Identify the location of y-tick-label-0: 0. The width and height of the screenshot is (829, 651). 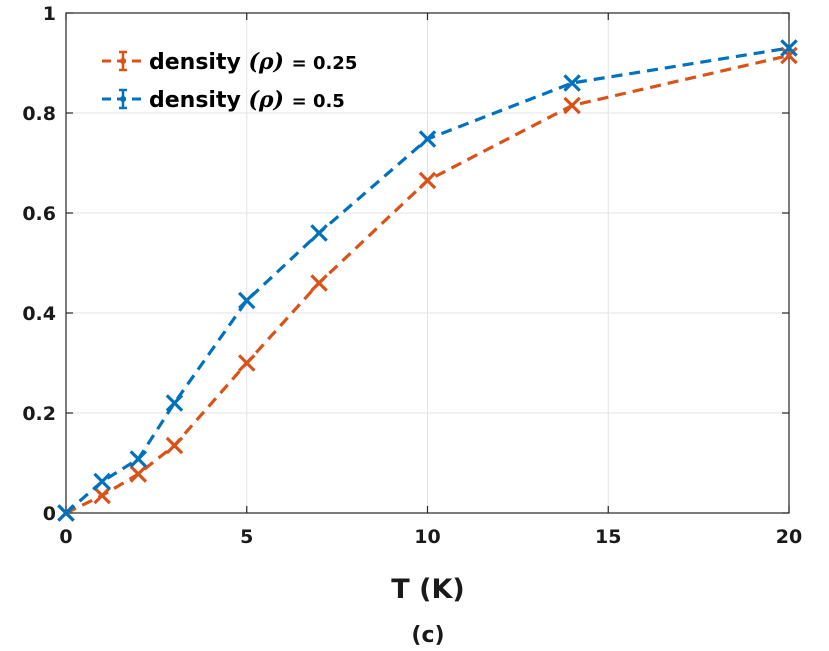
(49, 514).